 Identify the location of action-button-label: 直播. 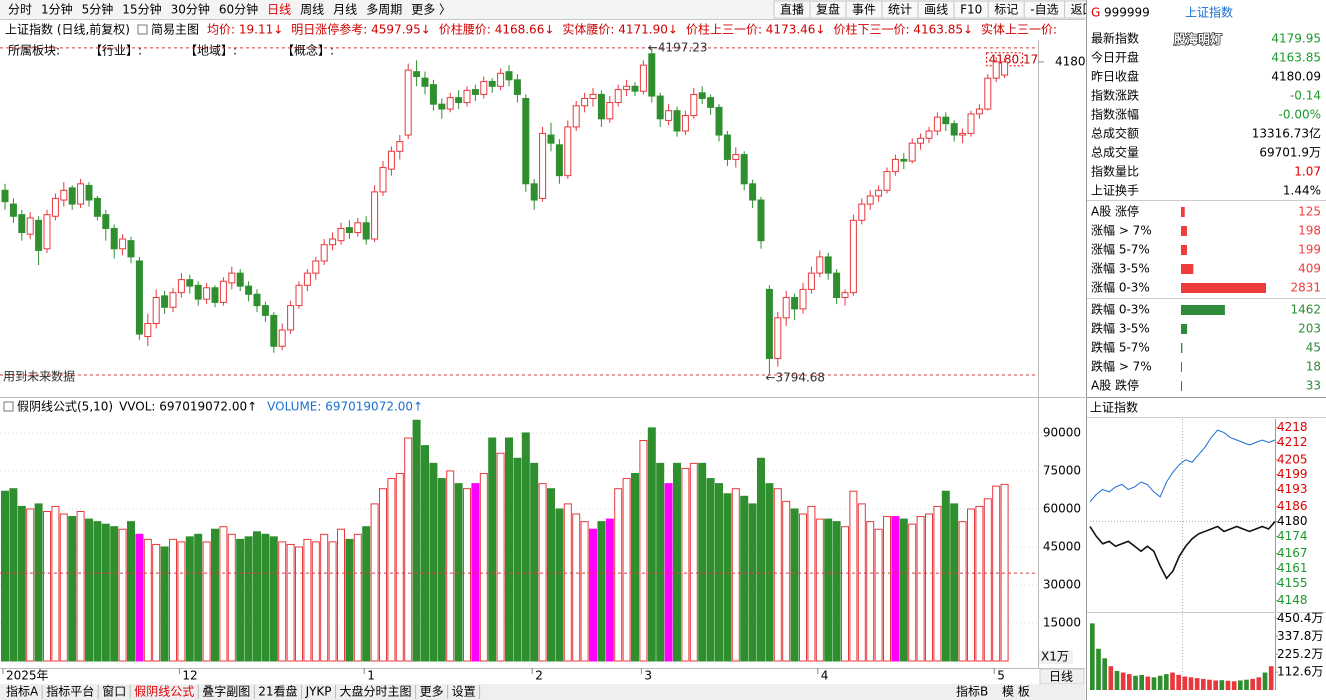
(792, 10).